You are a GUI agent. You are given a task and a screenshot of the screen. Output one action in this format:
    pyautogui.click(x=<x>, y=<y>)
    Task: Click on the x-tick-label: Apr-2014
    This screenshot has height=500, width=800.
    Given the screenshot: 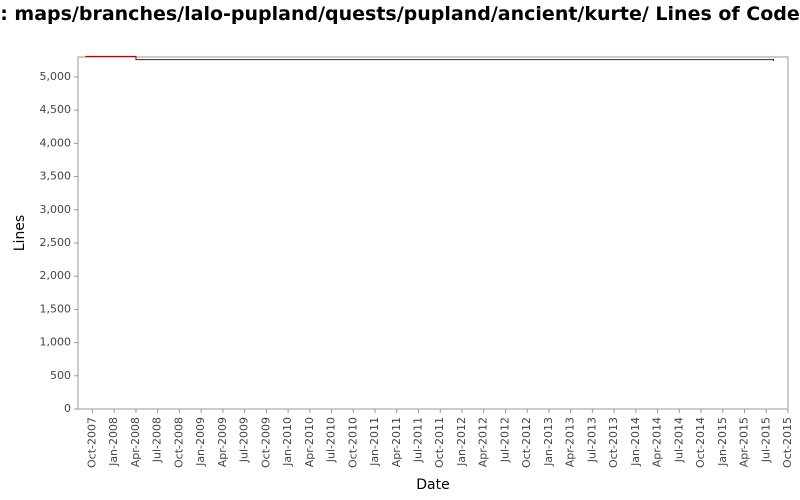 What is the action you would take?
    pyautogui.click(x=657, y=442)
    